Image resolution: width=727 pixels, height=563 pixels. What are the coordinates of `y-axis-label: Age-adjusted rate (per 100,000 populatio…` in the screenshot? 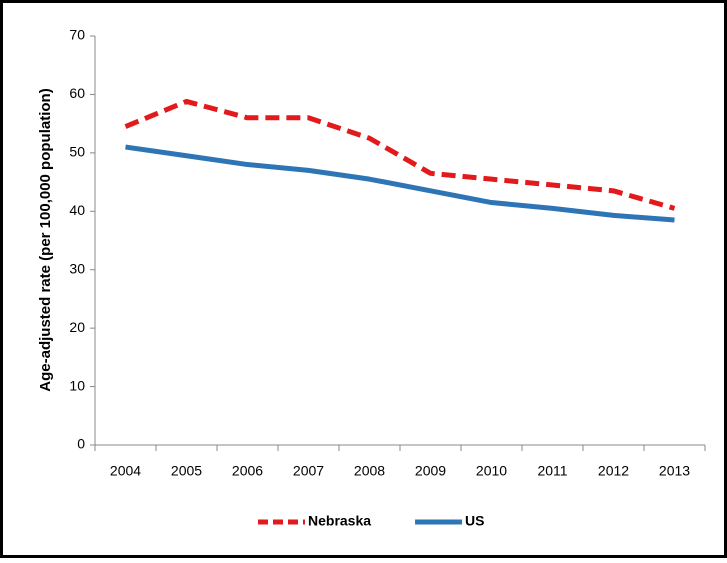 It's located at (45, 239).